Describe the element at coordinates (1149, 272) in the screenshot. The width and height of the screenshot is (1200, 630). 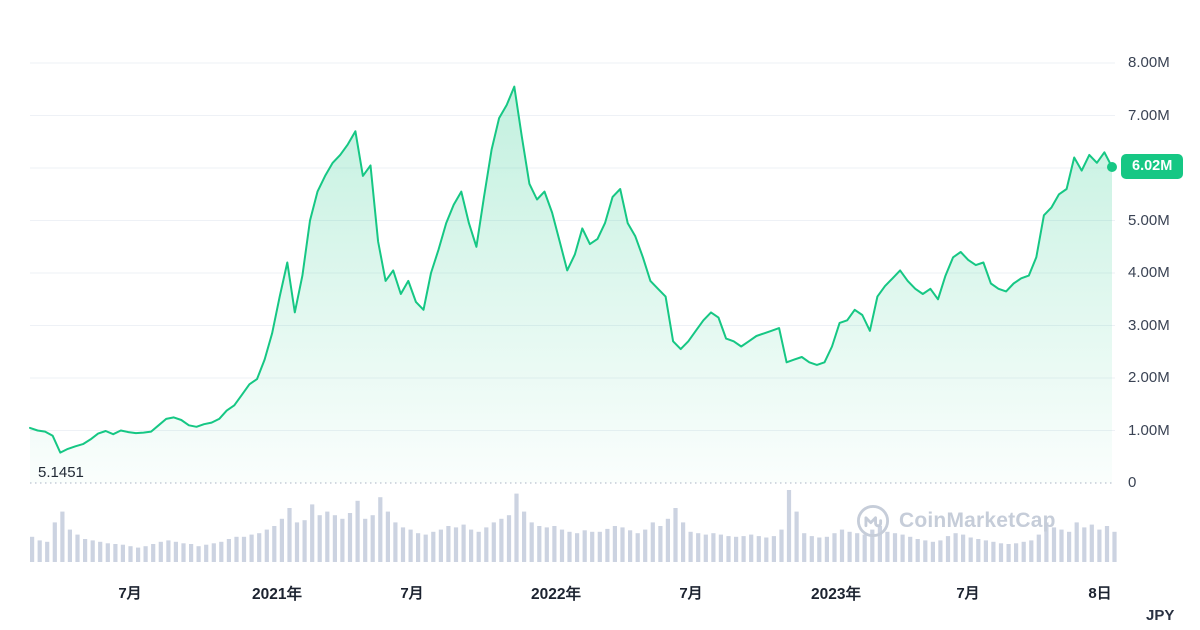
I see `y-axis-label: 4.00M` at that location.